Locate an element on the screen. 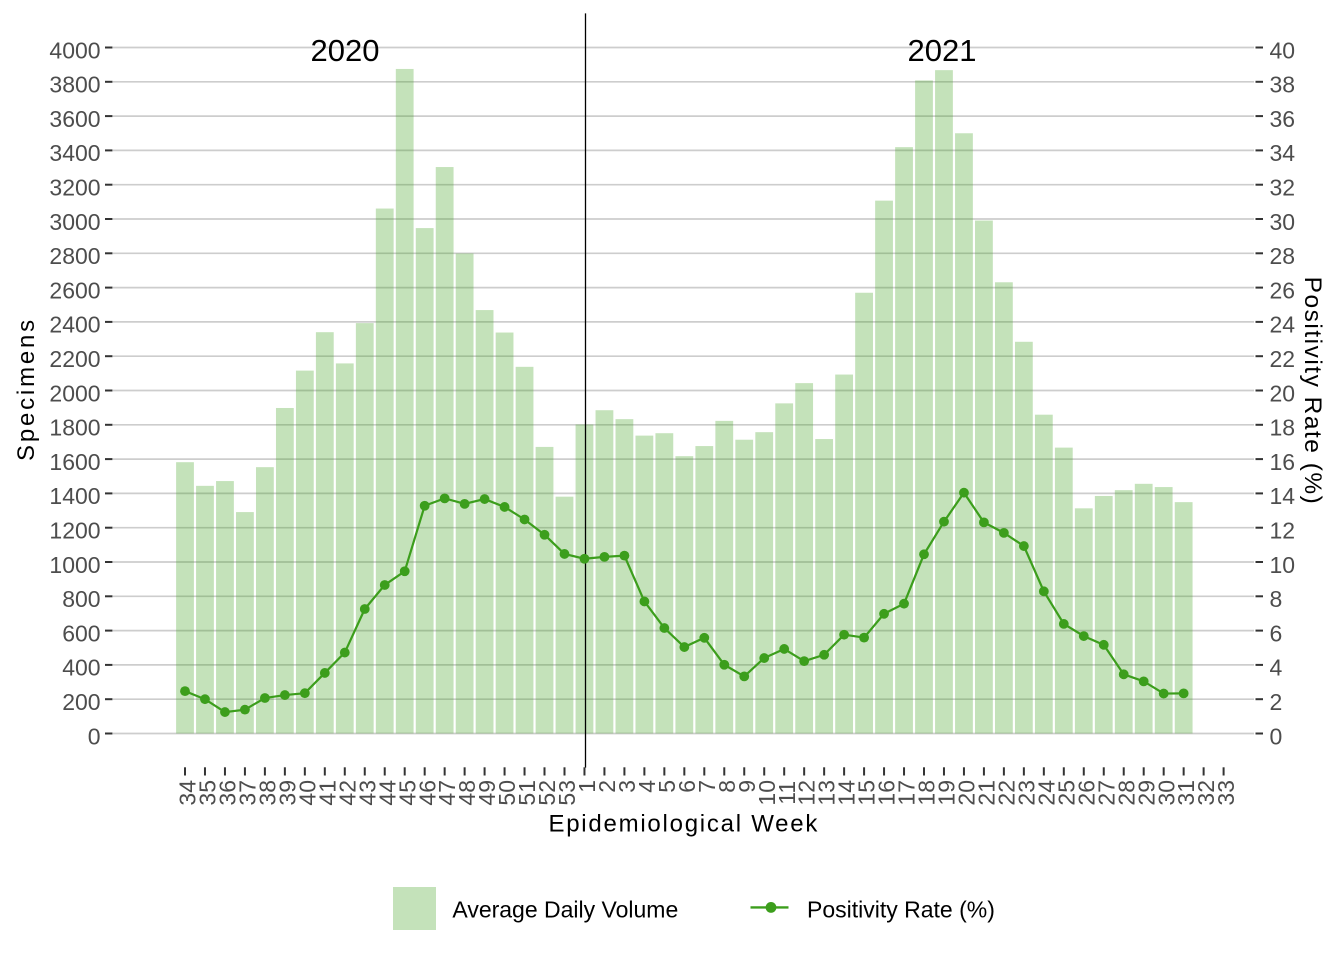 The height and width of the screenshot is (960, 1344). svg-text: 3200 is located at coordinates (74, 188).